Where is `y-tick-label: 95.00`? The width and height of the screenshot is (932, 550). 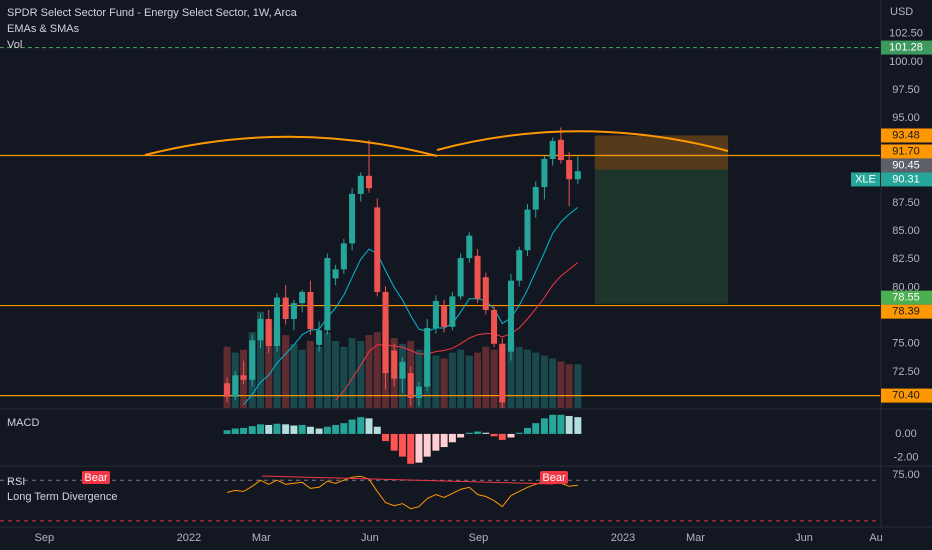 y-tick-label: 95.00 is located at coordinates (906, 118).